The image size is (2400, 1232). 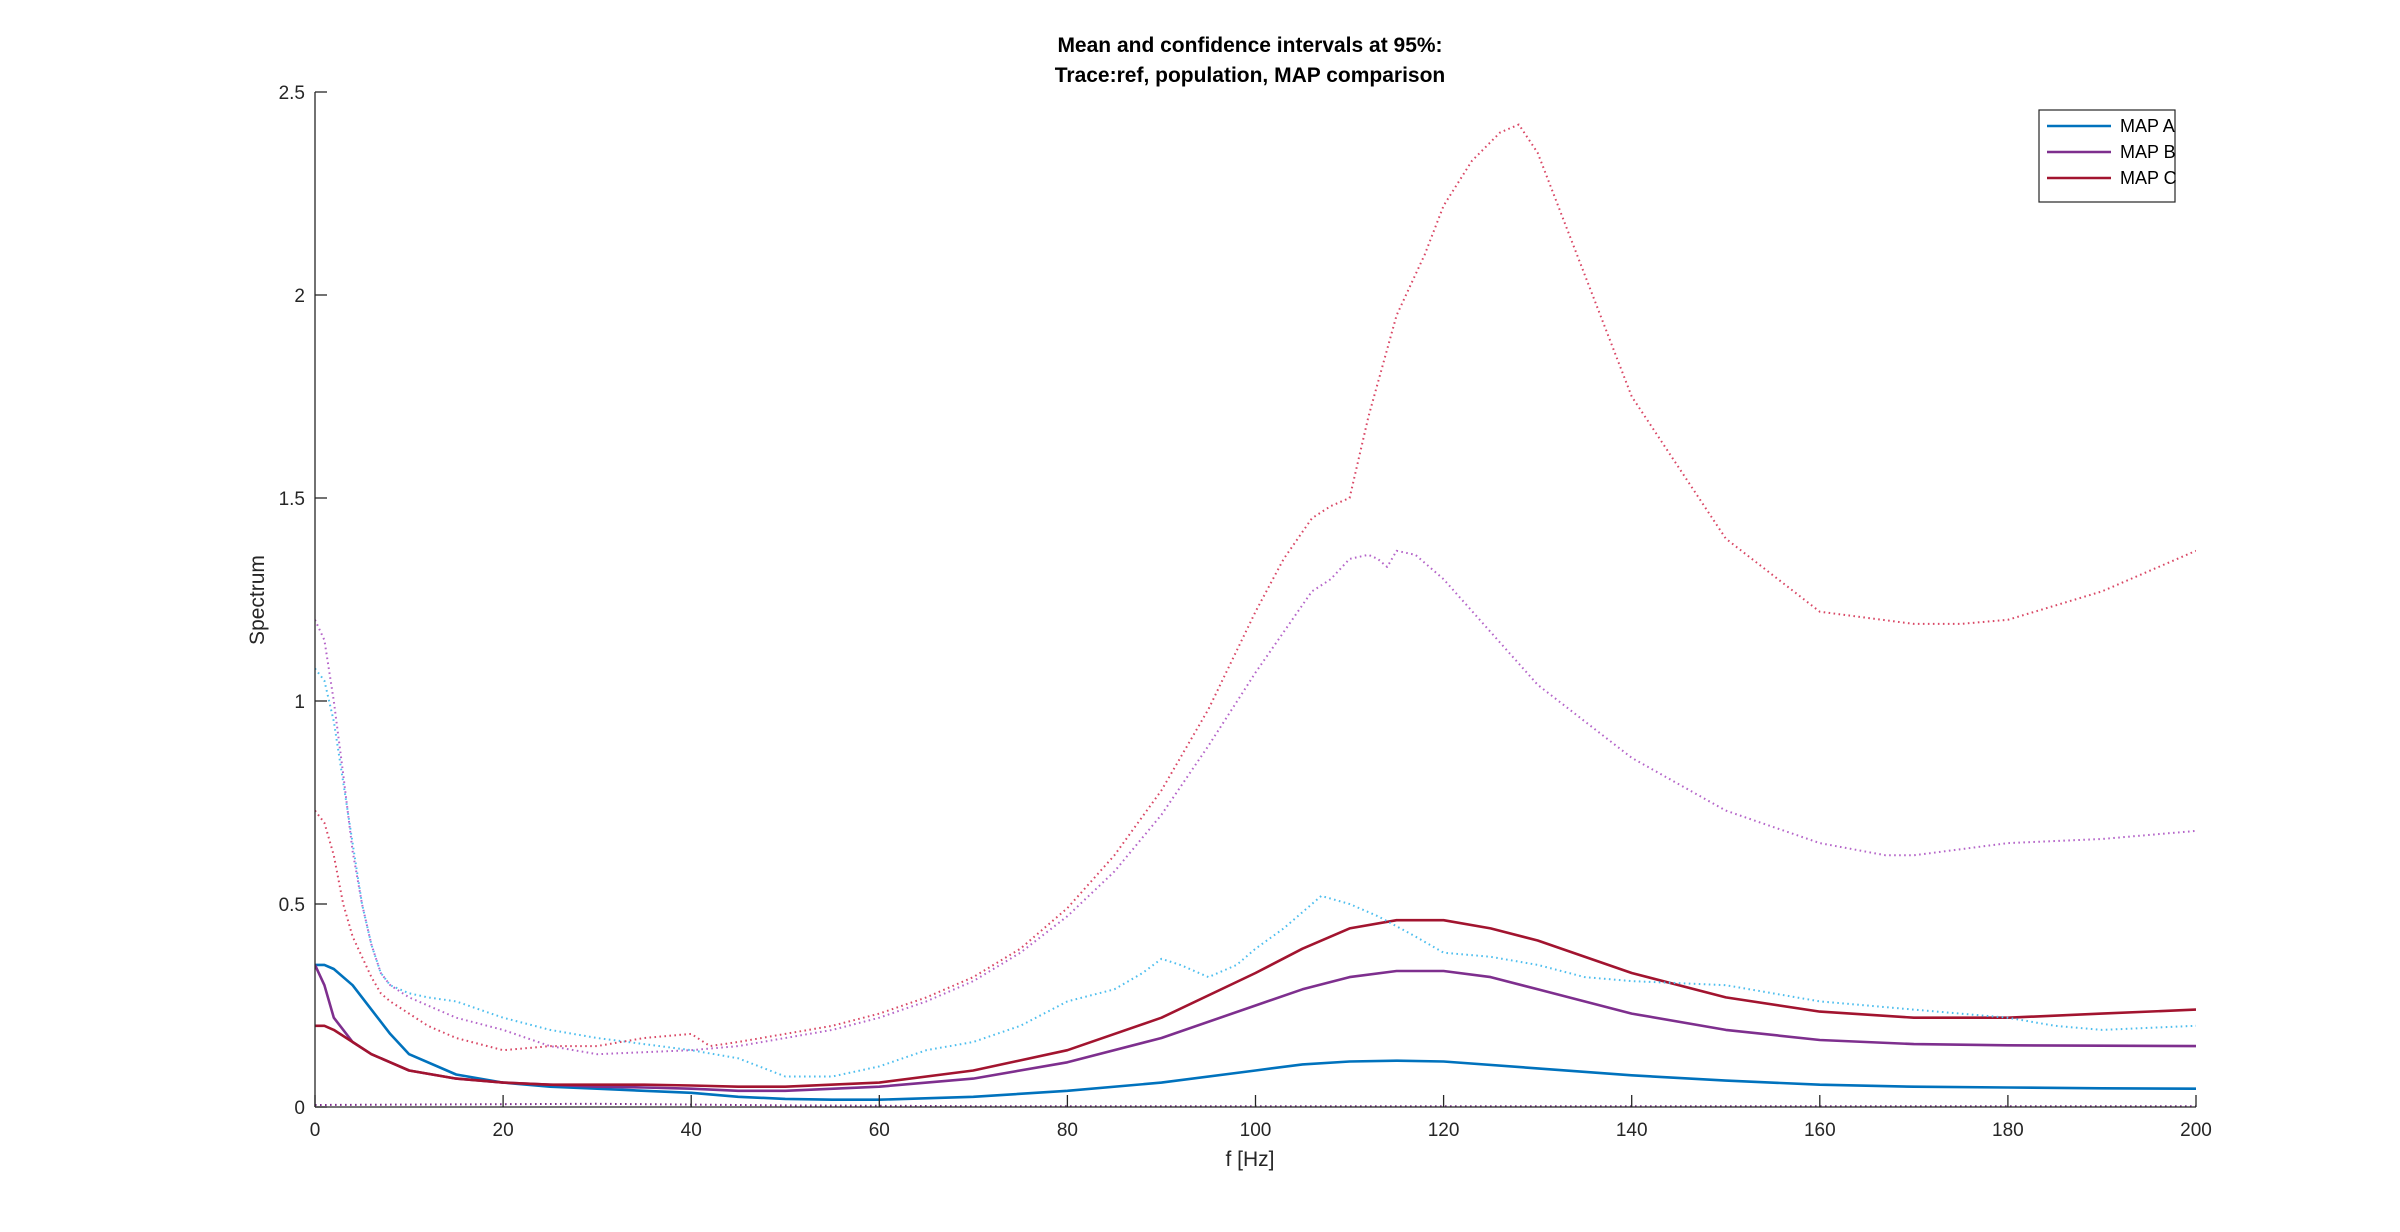 What do you see at coordinates (691, 1130) in the screenshot?
I see `x-tick-label: 40` at bounding box center [691, 1130].